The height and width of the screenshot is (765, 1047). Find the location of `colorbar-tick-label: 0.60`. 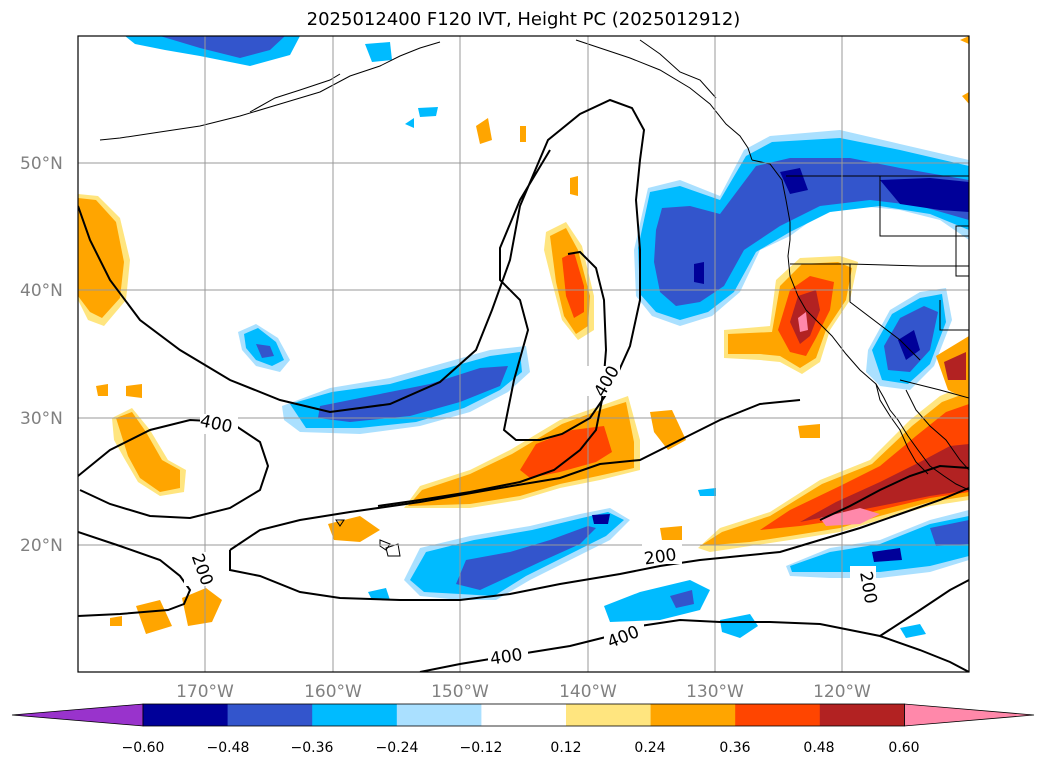

colorbar-tick-label: 0.60 is located at coordinates (903, 748).